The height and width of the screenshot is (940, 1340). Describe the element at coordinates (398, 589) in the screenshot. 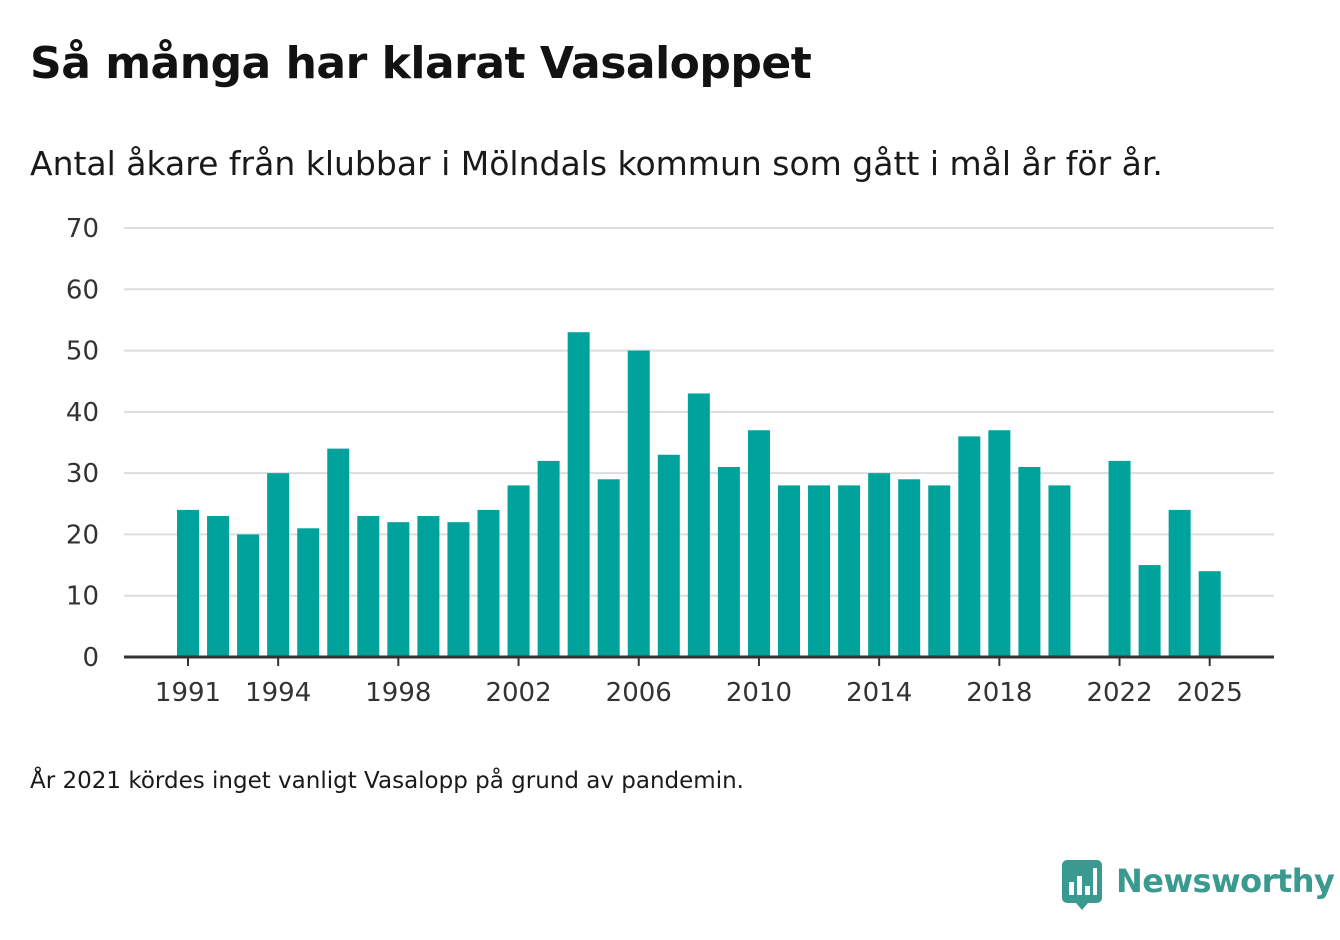

I see `bar-1998` at that location.